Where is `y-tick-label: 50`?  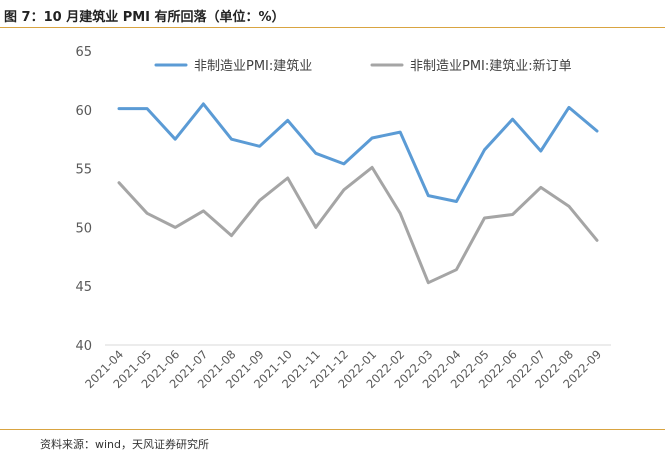 y-tick-label: 50 is located at coordinates (83, 228).